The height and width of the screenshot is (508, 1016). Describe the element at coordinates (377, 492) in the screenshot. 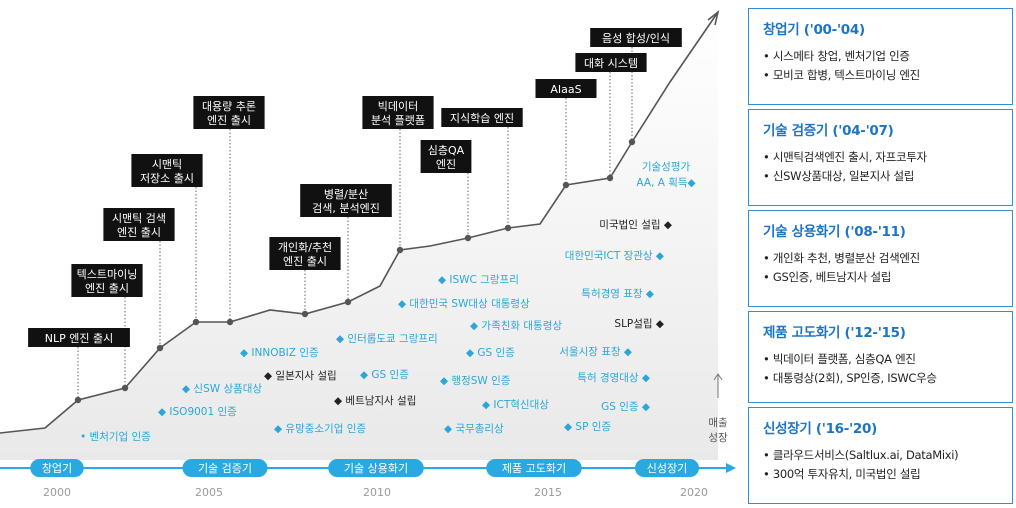

I see `year-label: 2010` at that location.